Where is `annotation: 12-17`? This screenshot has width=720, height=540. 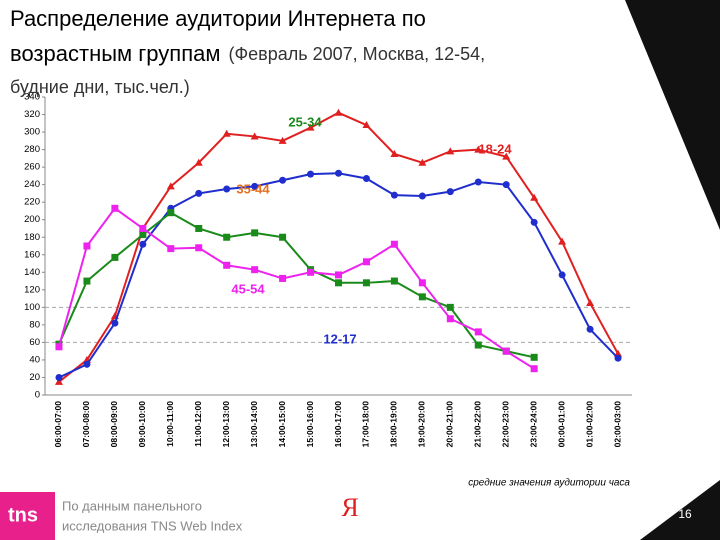
annotation: 12-17 is located at coordinates (339, 338).